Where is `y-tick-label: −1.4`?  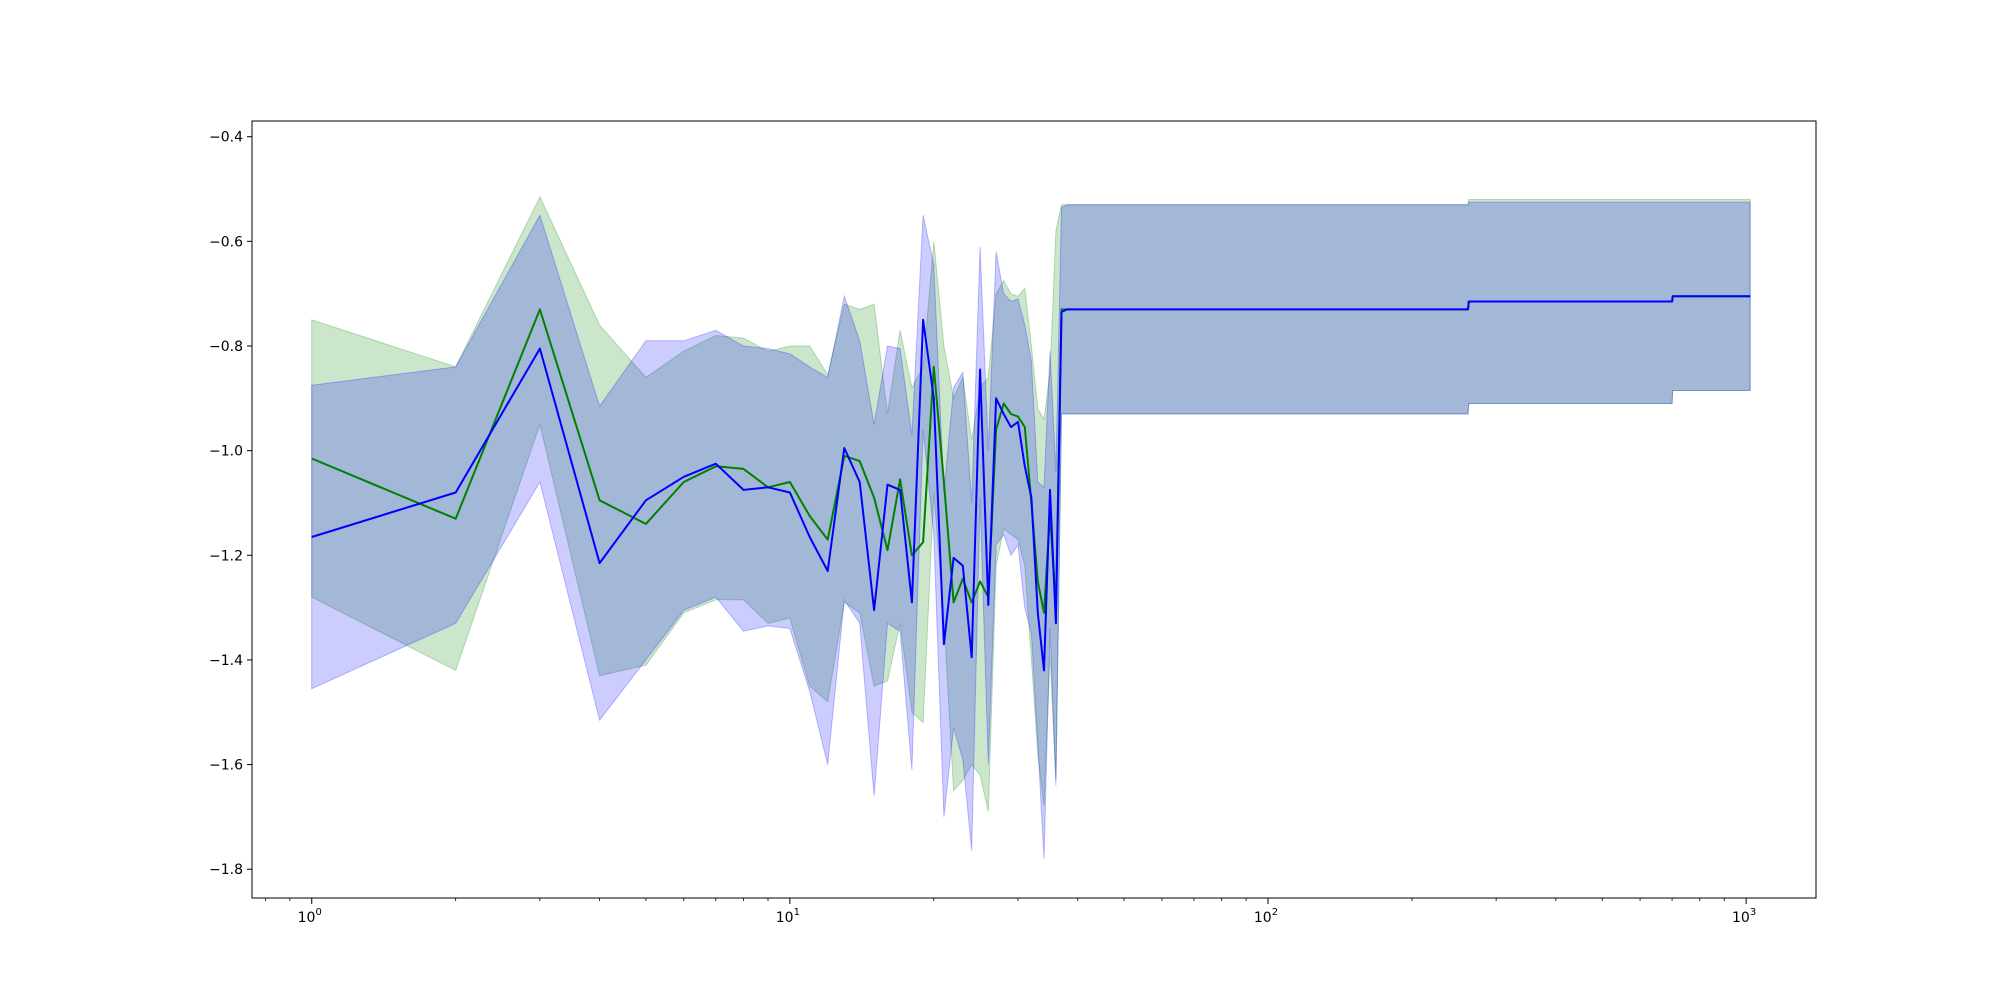 y-tick-label: −1.4 is located at coordinates (226, 661).